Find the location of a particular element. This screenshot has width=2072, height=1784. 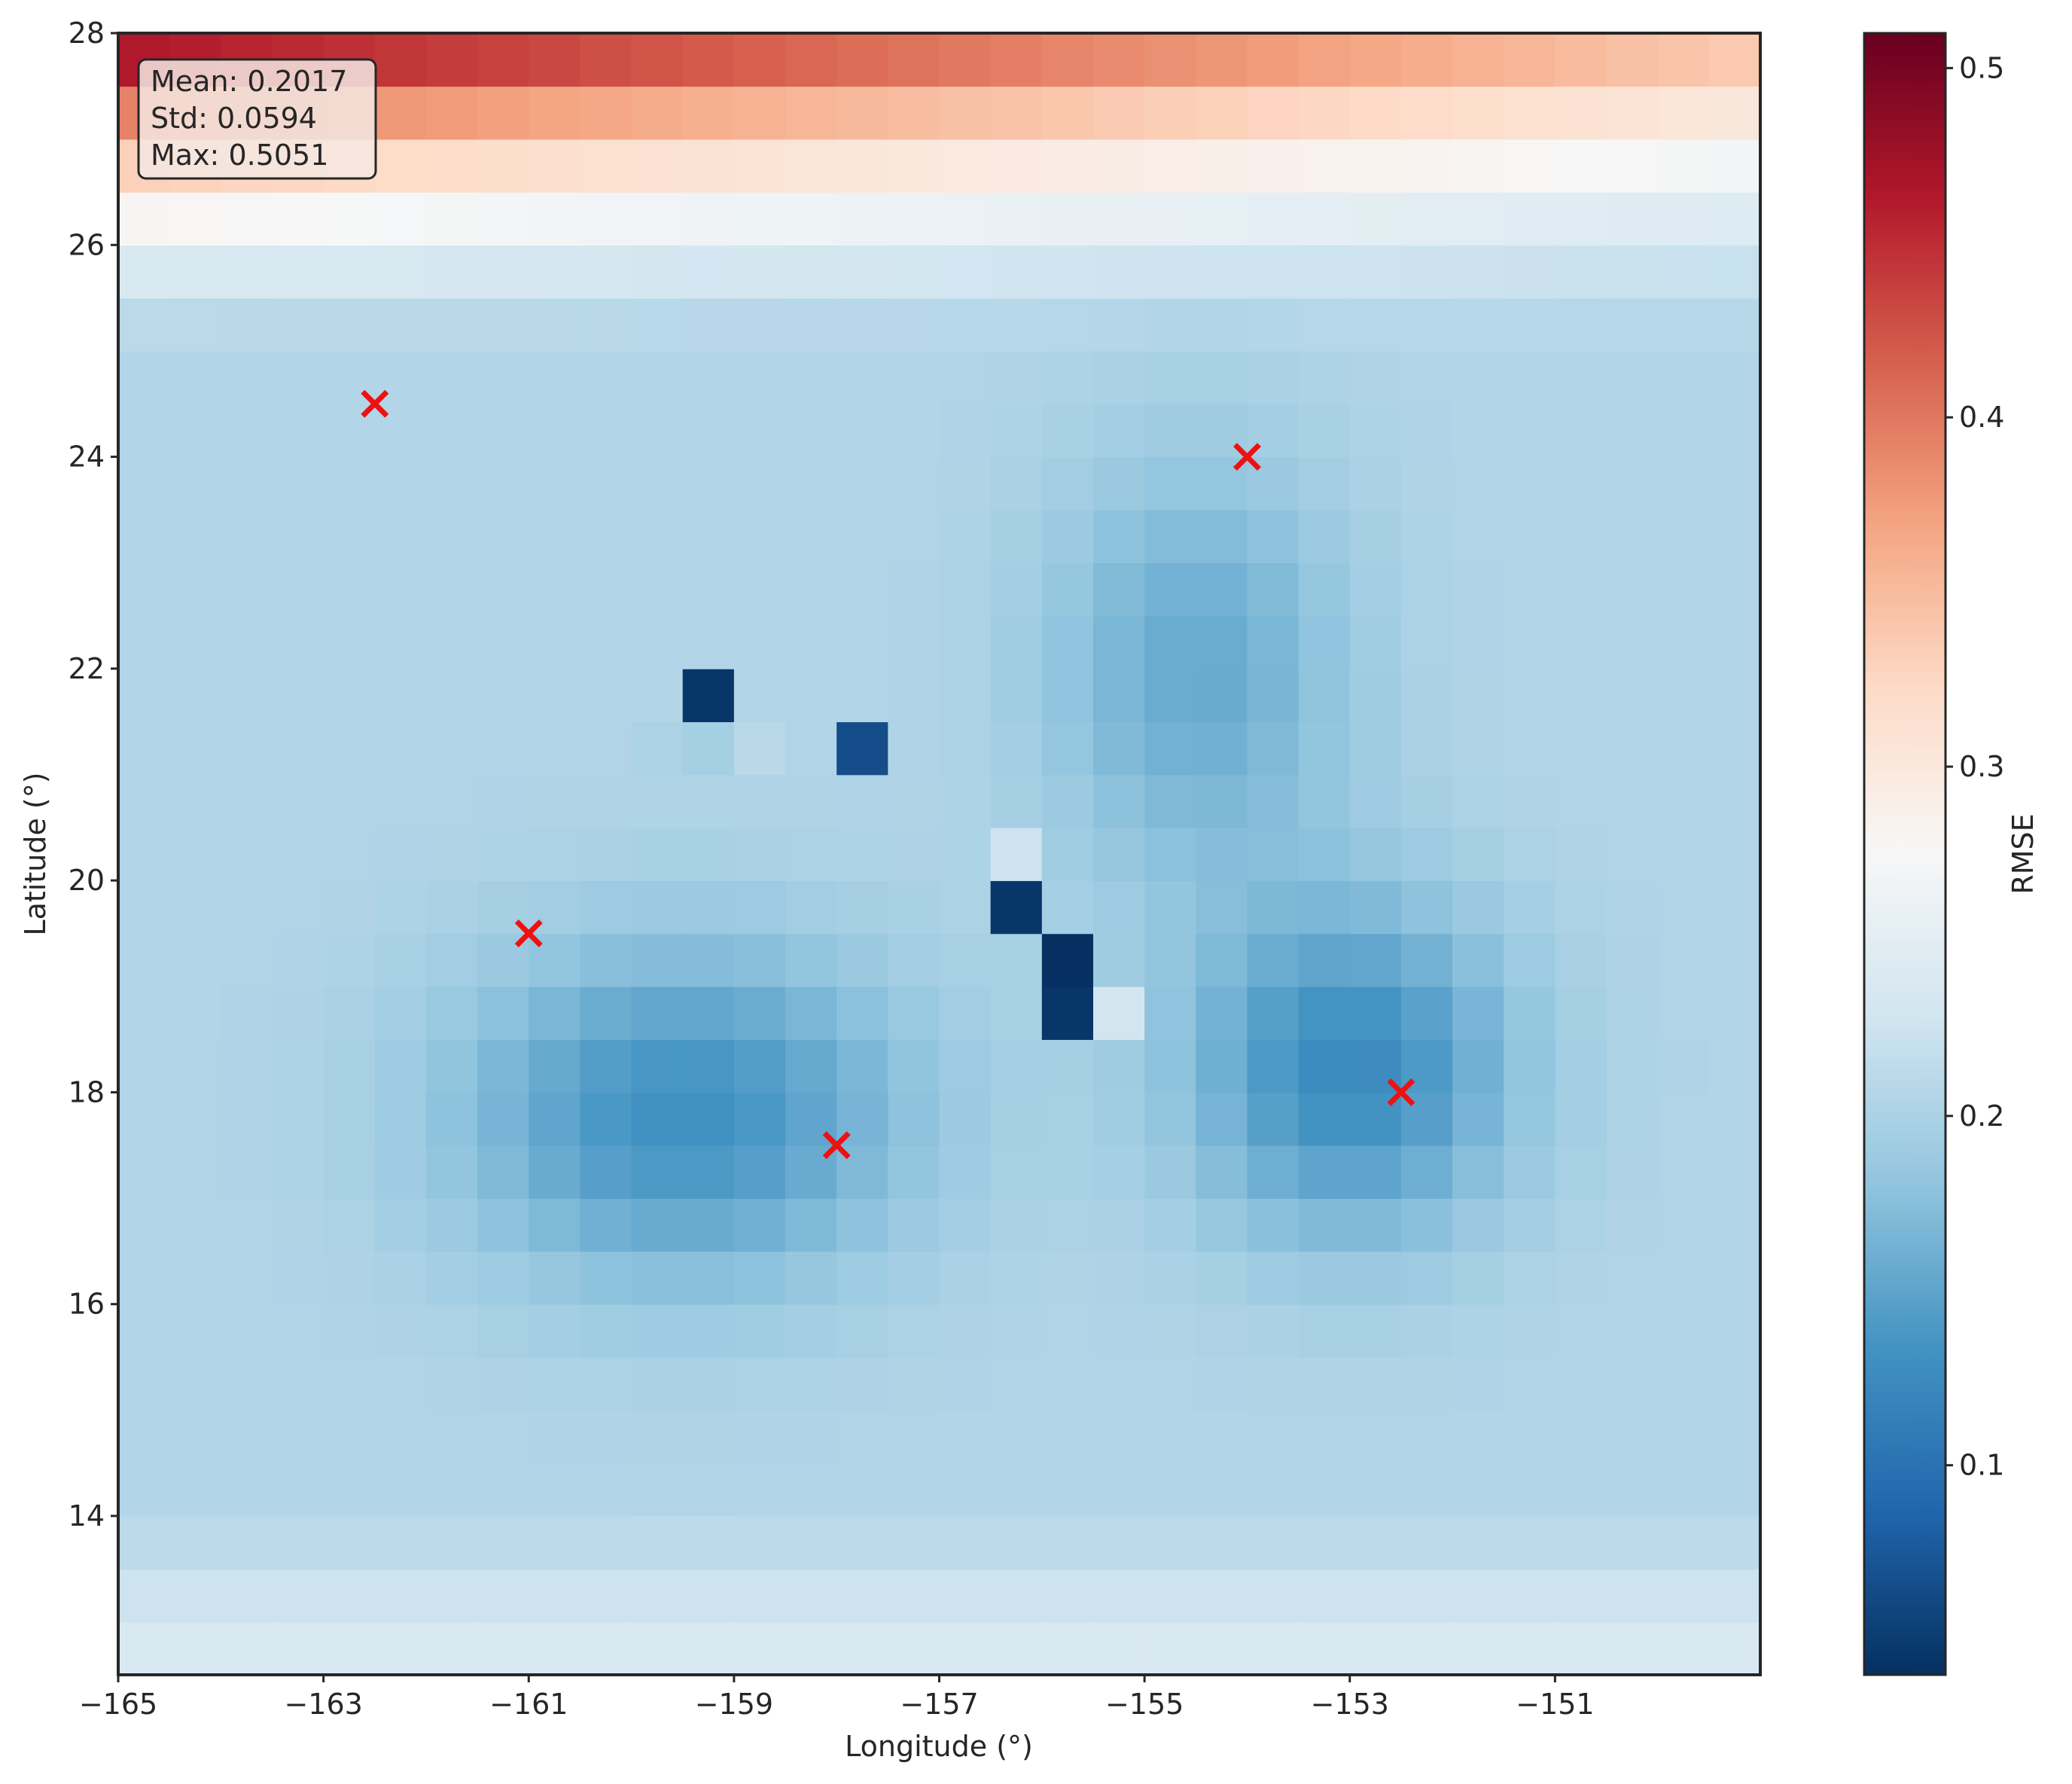

colorbar-tick-label: 0.5 is located at coordinates (1982, 67).